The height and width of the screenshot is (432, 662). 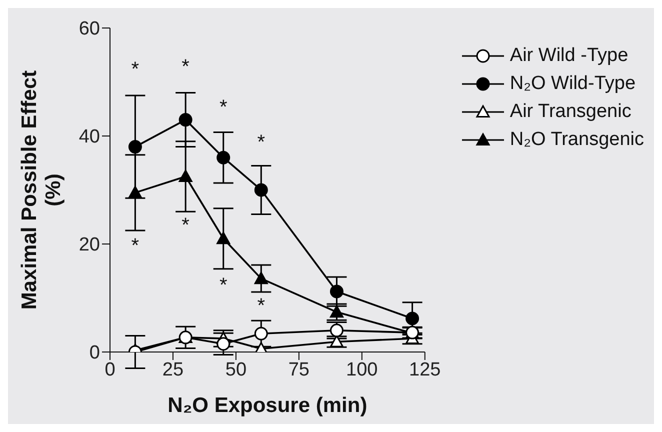 I want to click on x-tick-label: 125, so click(x=425, y=369).